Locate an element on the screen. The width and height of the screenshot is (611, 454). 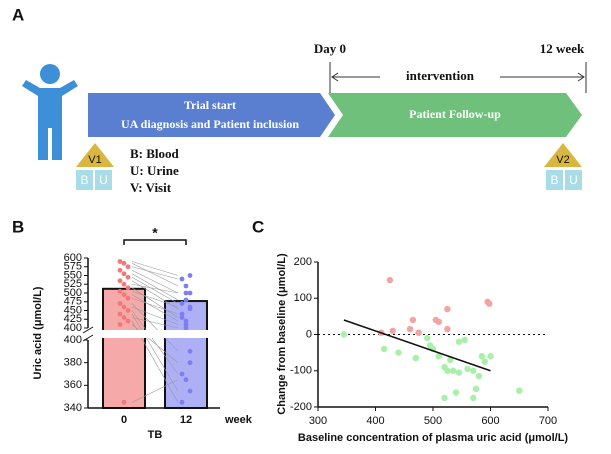
x-unit: week is located at coordinates (238, 420).